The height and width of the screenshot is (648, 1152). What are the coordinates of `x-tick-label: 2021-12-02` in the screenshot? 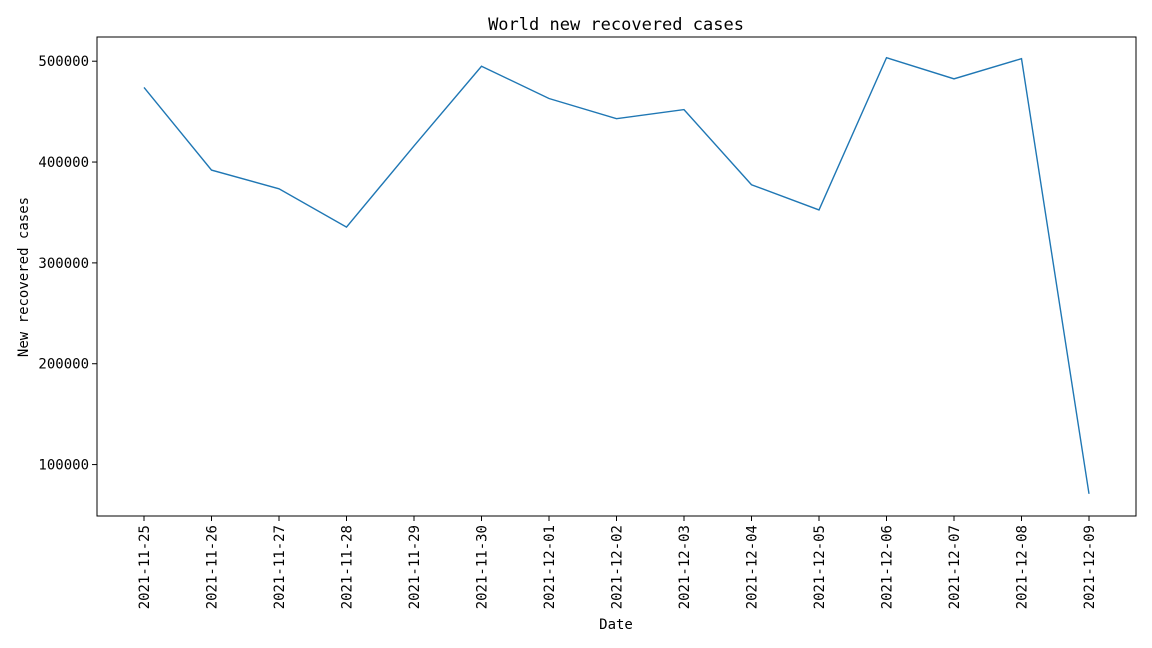 It's located at (618, 567).